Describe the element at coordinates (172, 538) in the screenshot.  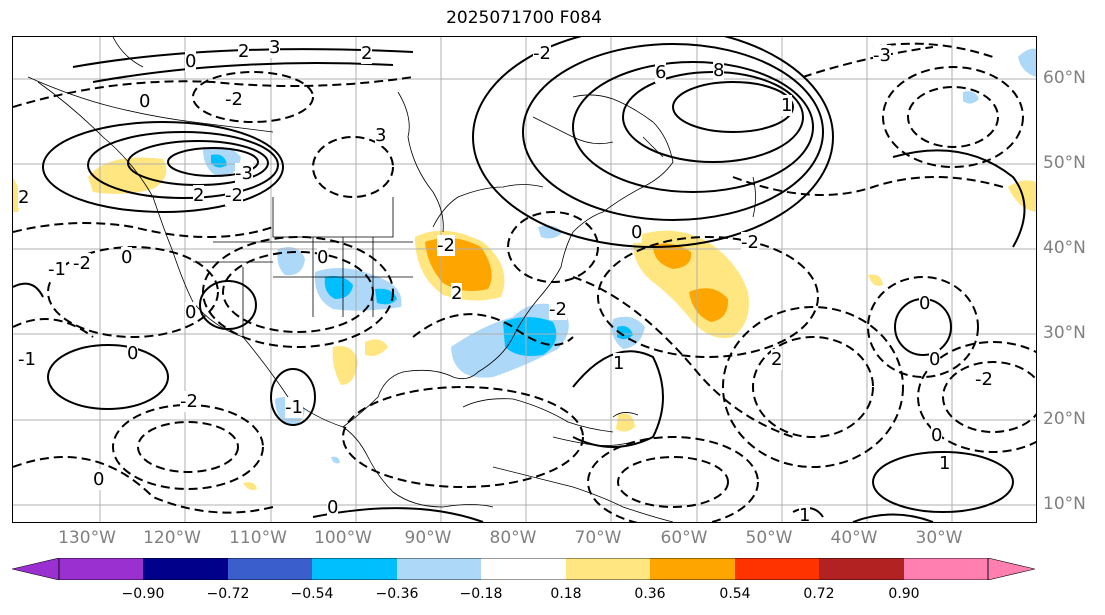
I see `longitude-label: 120°W` at that location.